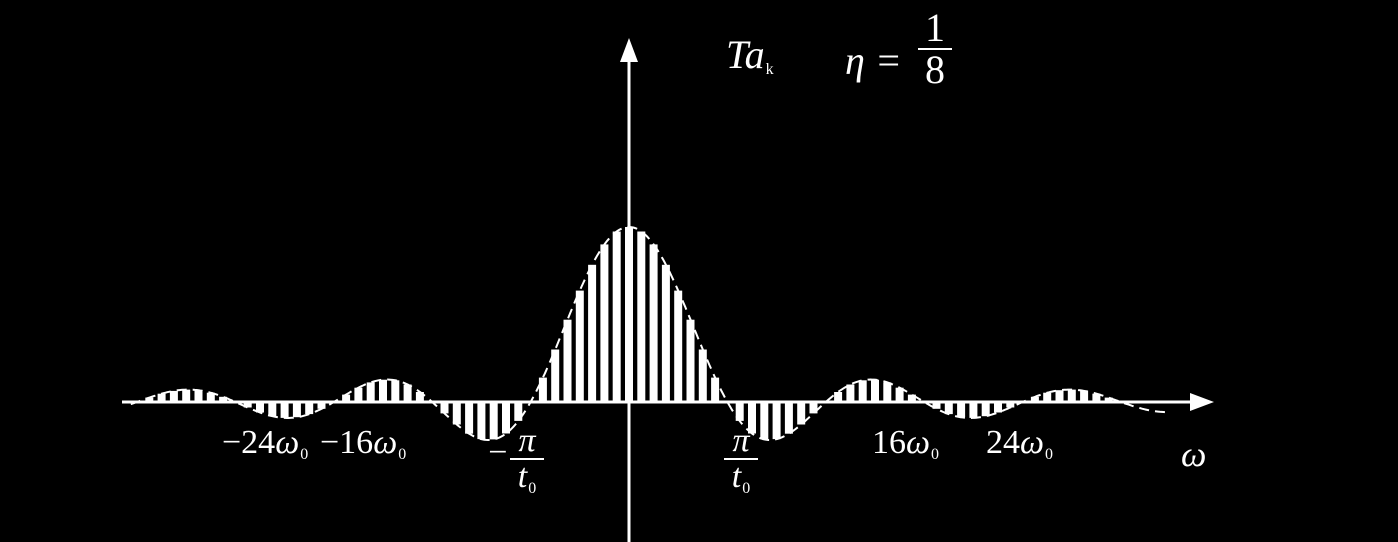  I want to click on neg-pi-fraction-bar, so click(527, 459).